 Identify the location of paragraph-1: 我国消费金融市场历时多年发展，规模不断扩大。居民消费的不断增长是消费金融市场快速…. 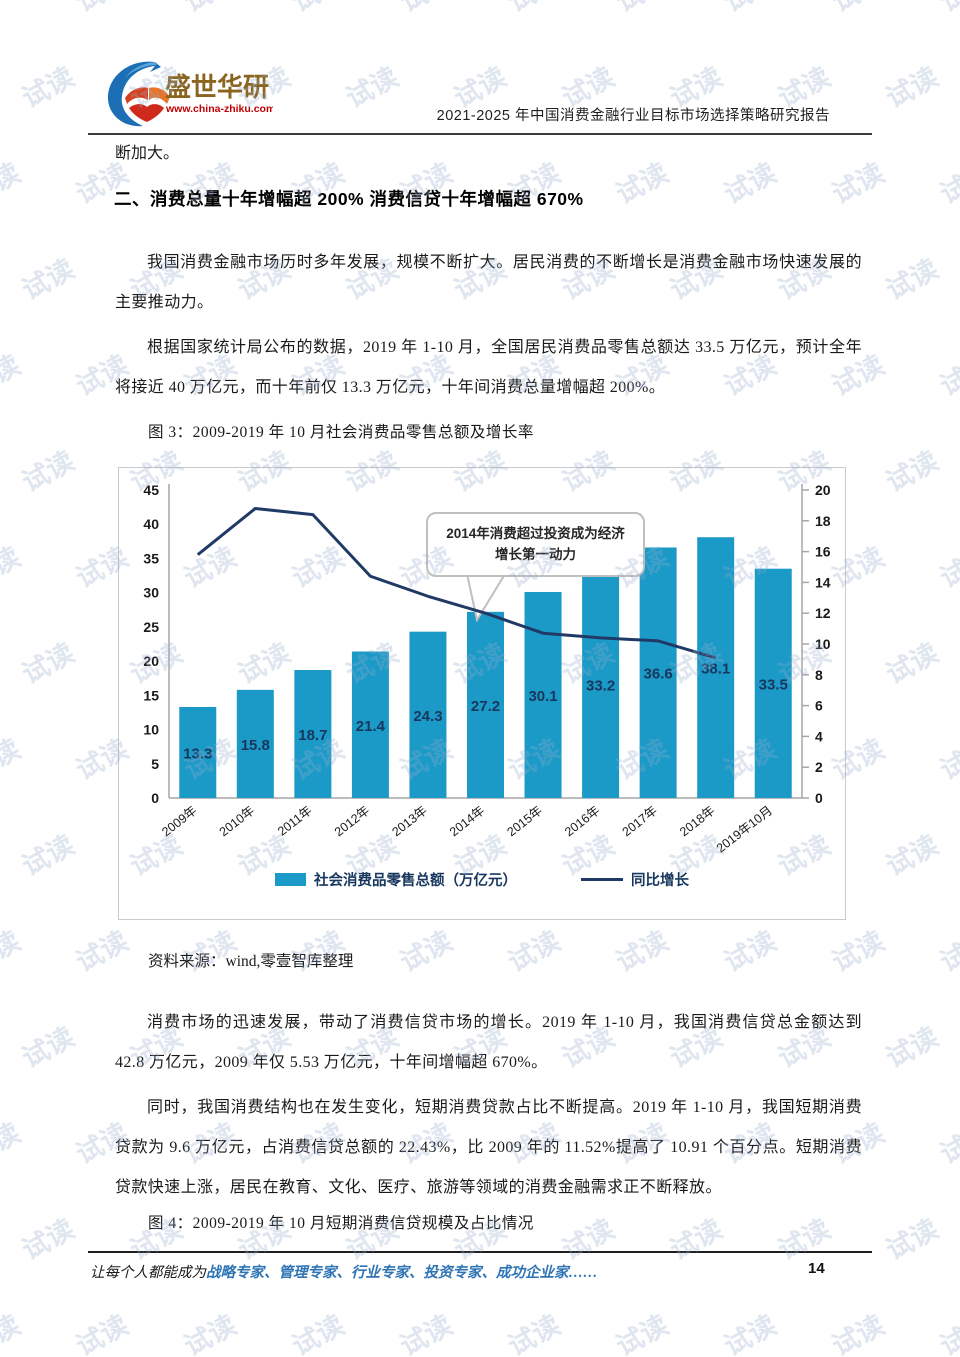
(488, 282).